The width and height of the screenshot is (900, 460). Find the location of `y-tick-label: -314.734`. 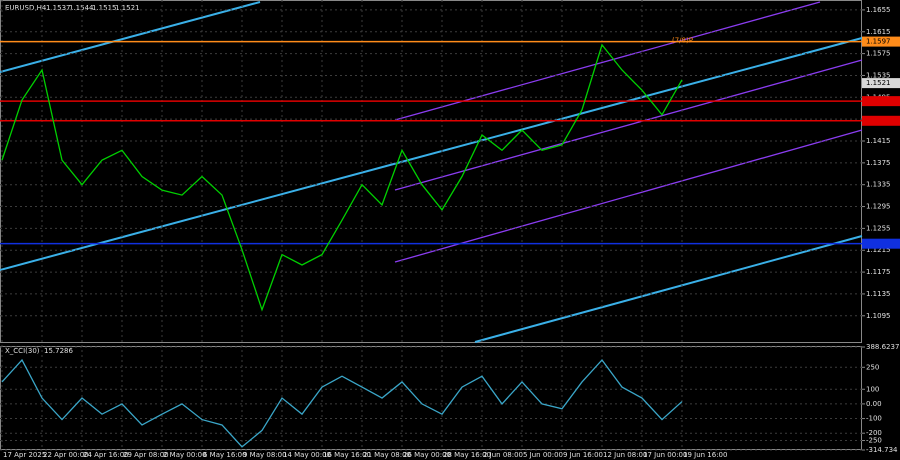

y-tick-label: -314.734 is located at coordinates (882, 450).